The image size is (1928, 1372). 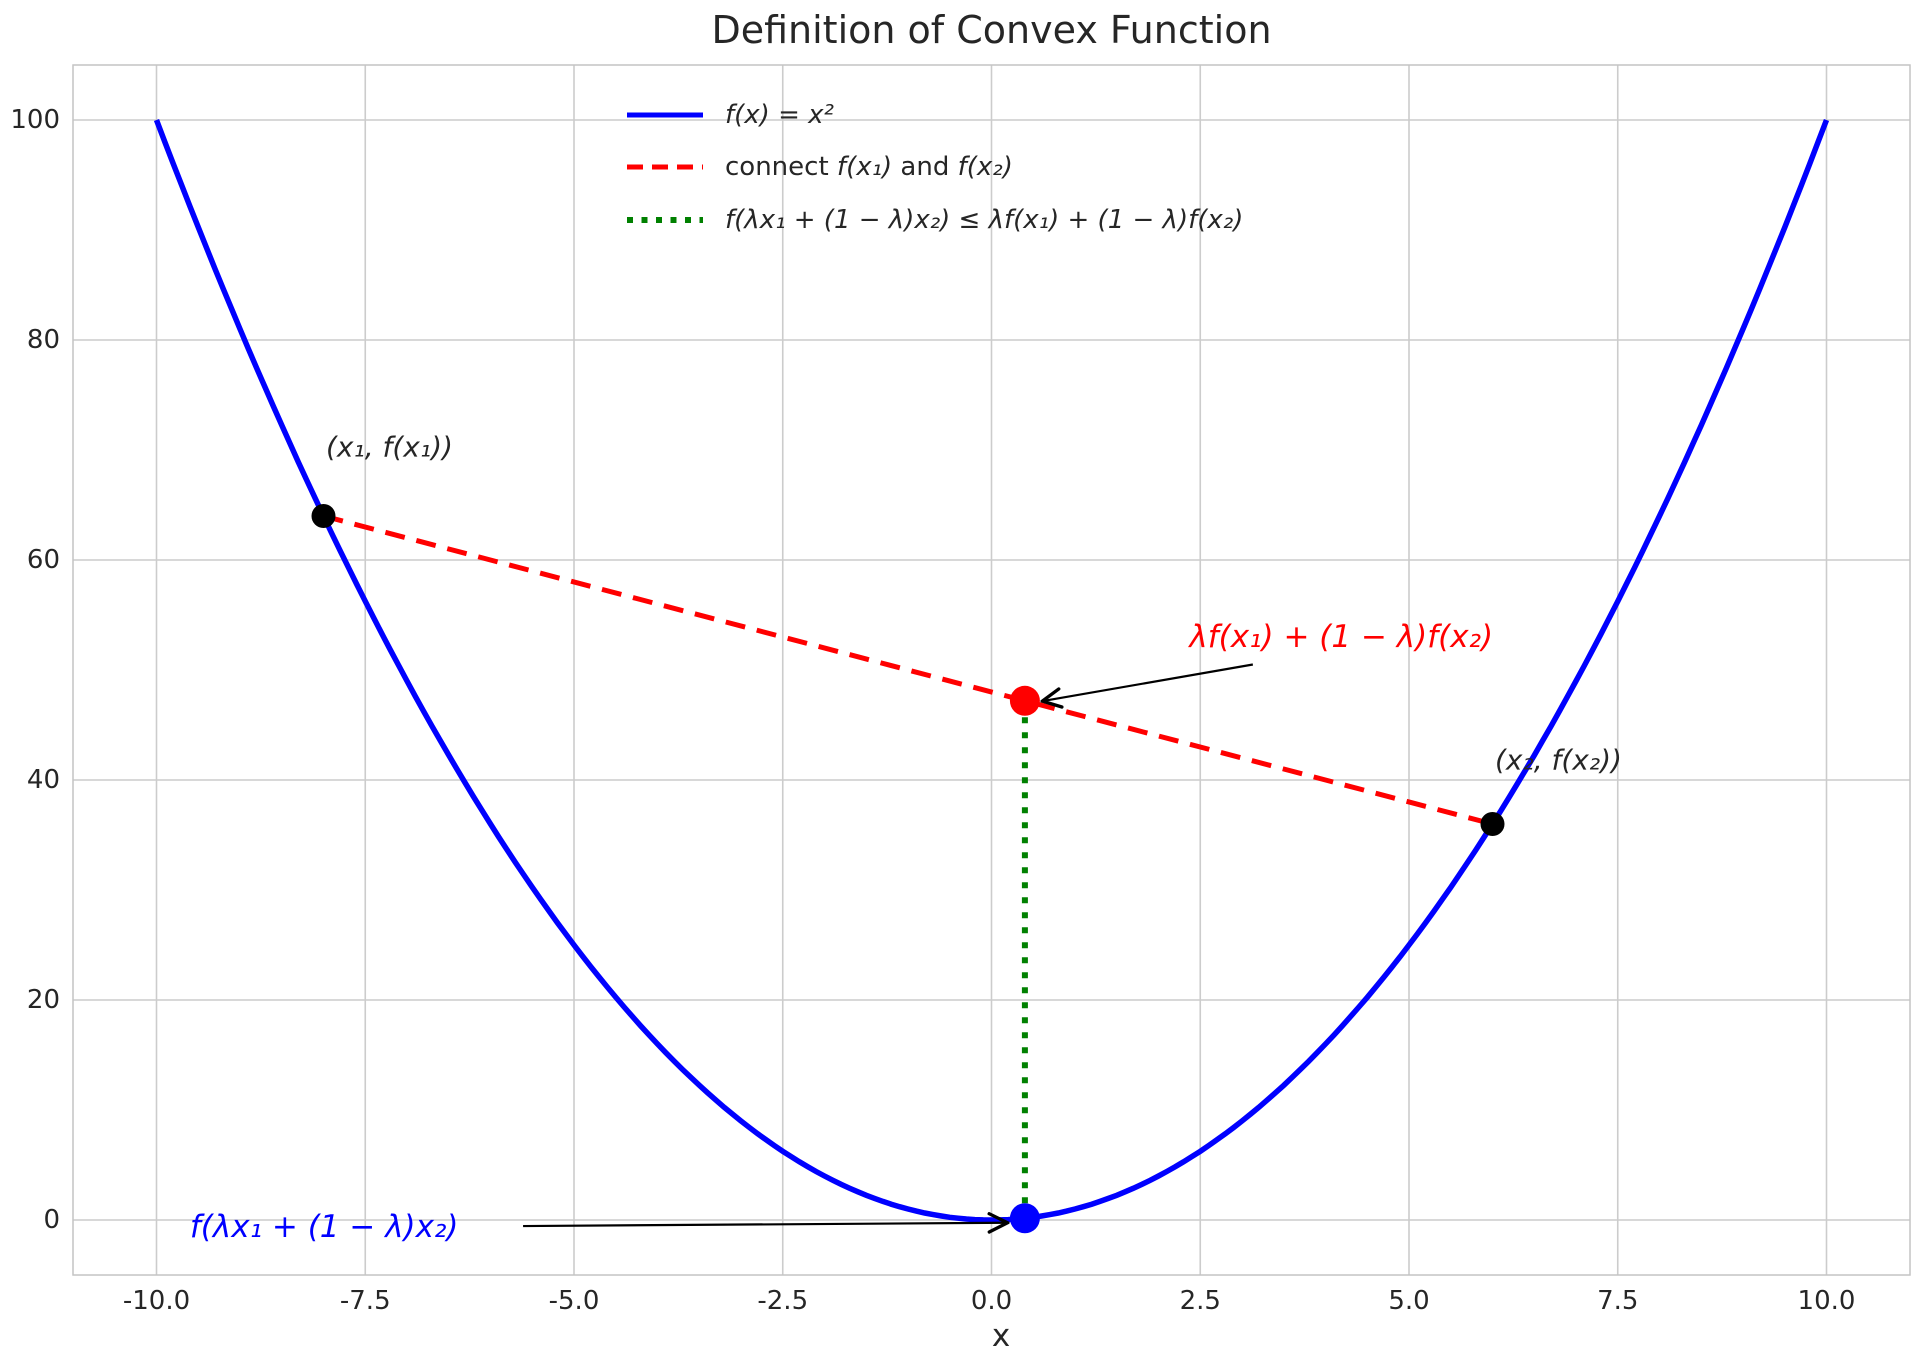 I want to click on x-tick--5.0: -5.0, so click(x=574, y=1301).